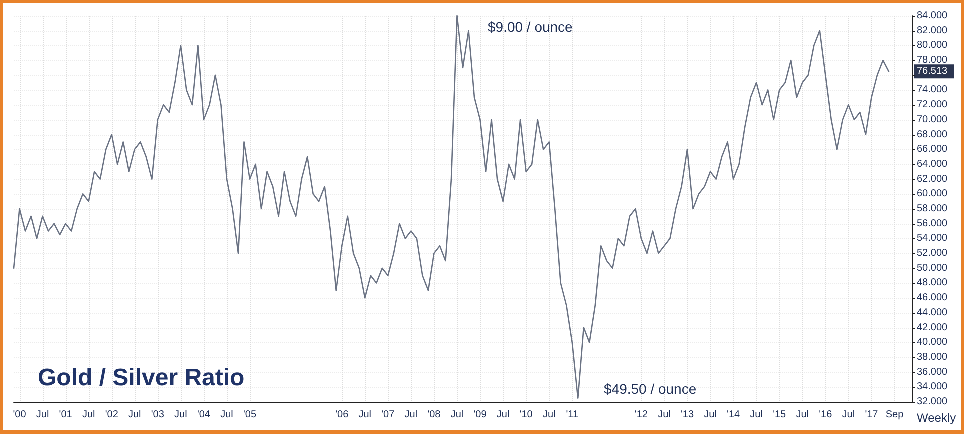 The image size is (964, 434). I want to click on x-tick-label: '03, so click(158, 415).